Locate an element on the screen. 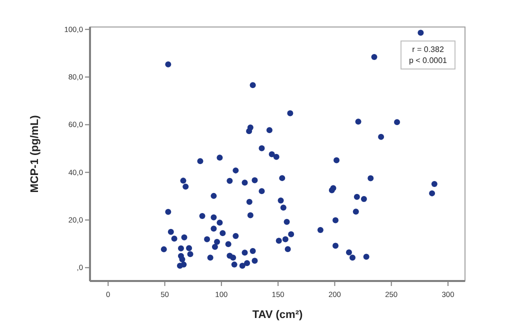 The image size is (518, 327). annotation: r = 0.382 p < 0.0001 is located at coordinates (428, 55).